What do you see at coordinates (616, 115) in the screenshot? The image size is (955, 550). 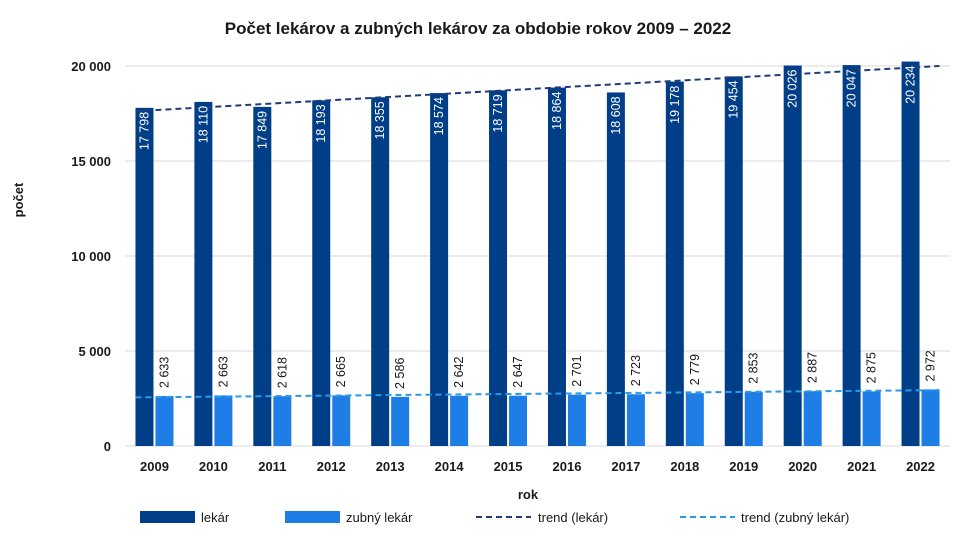 I see `data-label-lekar: 18 608` at bounding box center [616, 115].